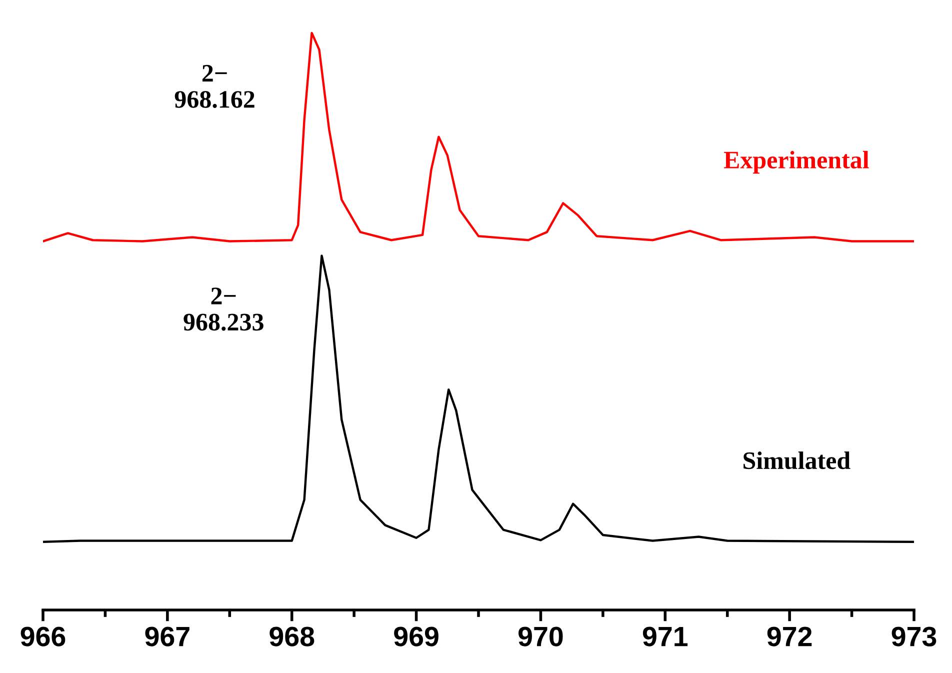 This screenshot has width=952, height=673. I want to click on x-tick-label: 971, so click(665, 636).